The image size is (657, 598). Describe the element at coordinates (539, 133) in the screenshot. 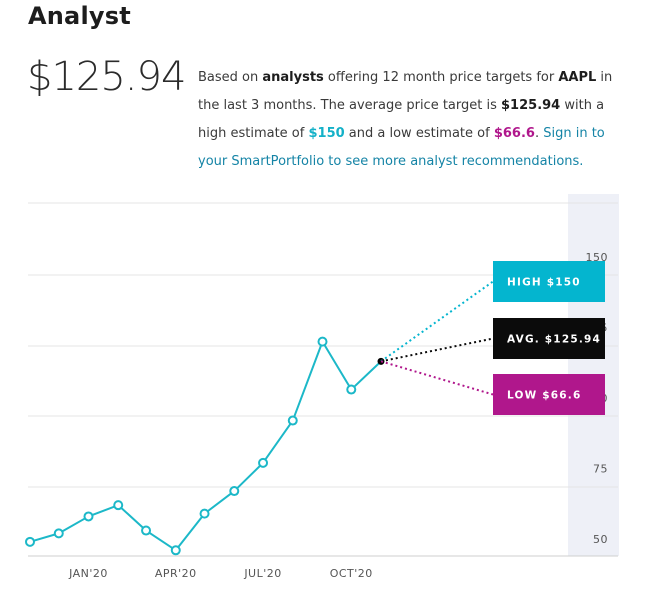

I see `summary-text-6: .` at that location.